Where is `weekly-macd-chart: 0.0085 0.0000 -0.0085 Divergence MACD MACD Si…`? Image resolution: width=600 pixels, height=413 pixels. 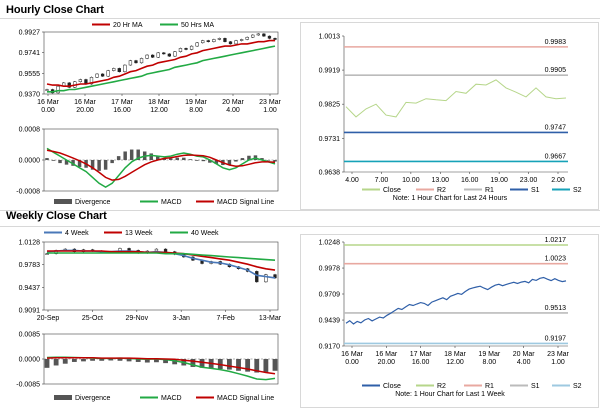 weekly-macd-chart: 0.0085 0.0000 -0.0085 Divergence MACD MACD Si… is located at coordinates (145, 364).